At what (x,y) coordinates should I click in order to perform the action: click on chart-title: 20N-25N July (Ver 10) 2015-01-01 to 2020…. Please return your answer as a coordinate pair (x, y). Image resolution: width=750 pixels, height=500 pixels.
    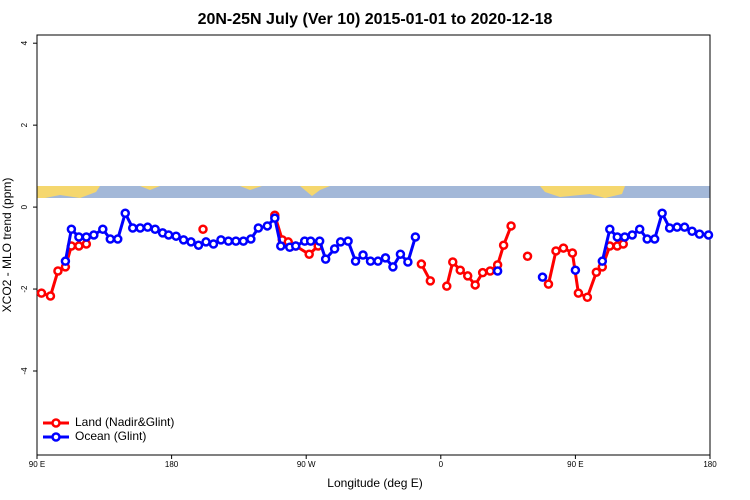
    Looking at the image, I should click on (375, 19).